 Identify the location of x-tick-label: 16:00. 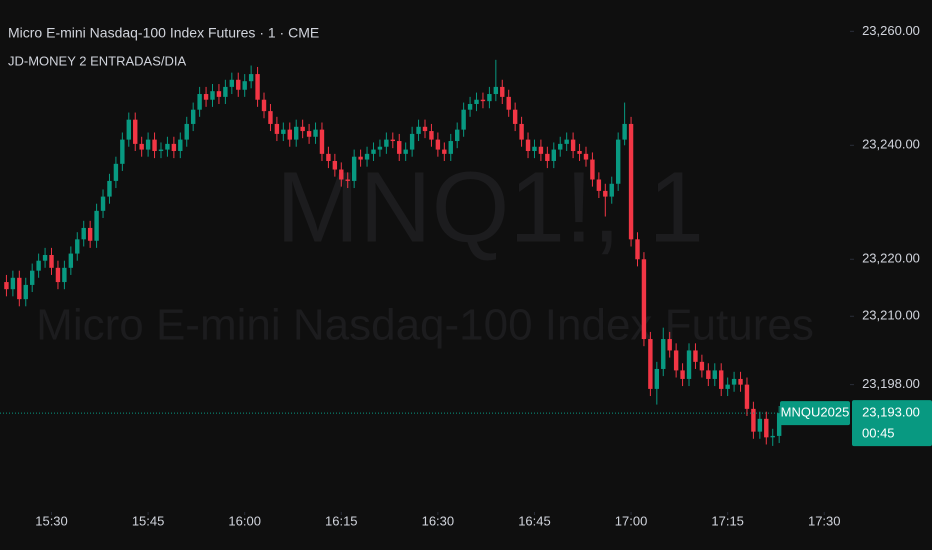
(244, 520).